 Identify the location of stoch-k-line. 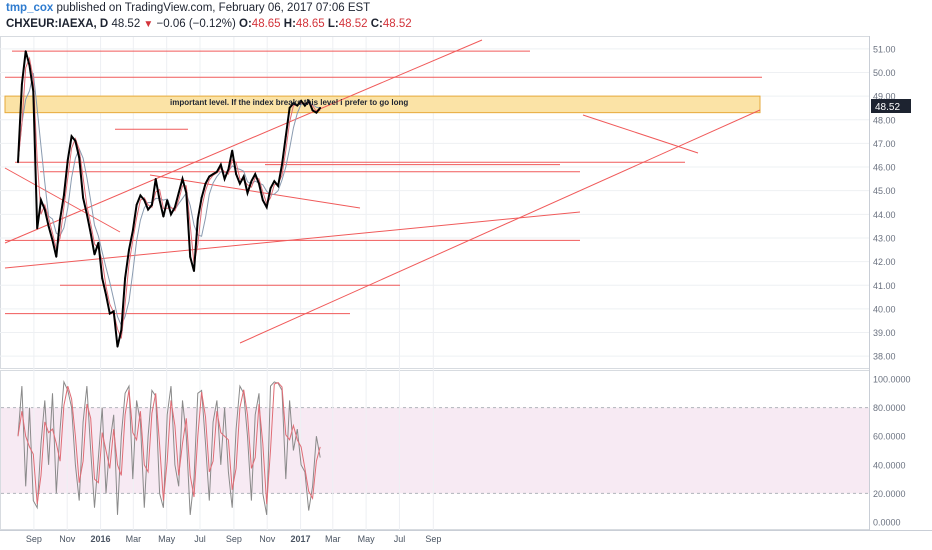
(169, 447).